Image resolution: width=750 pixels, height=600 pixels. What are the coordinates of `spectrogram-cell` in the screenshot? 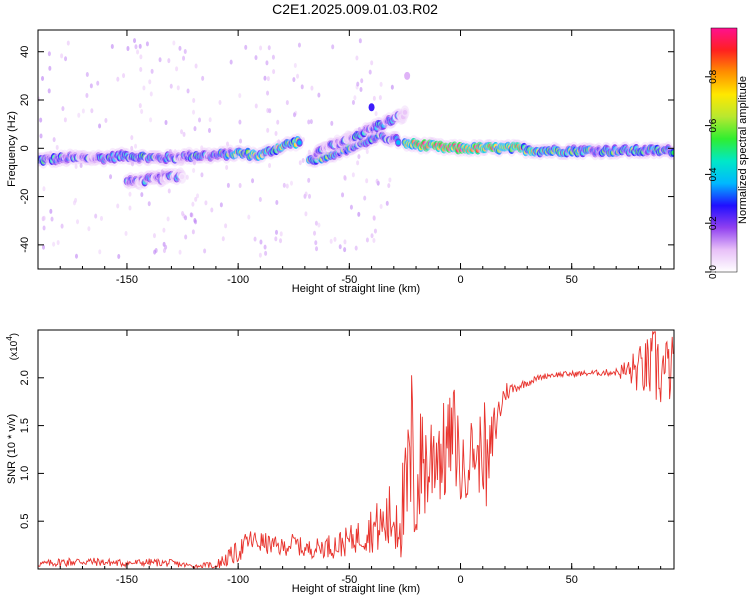 It's located at (182, 177).